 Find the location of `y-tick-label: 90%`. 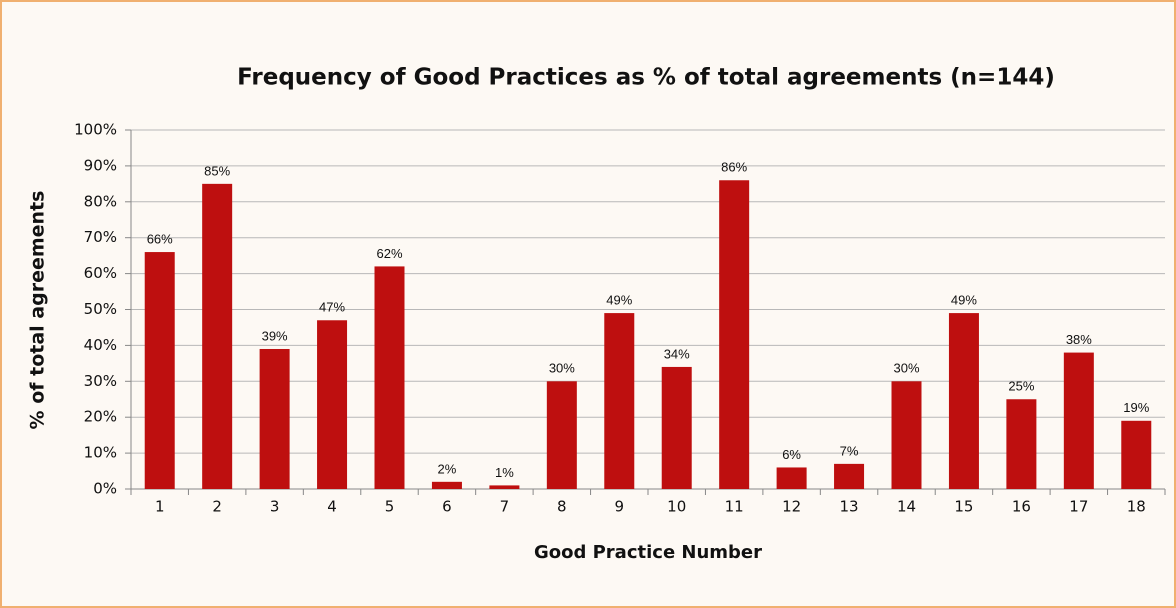

y-tick-label: 90% is located at coordinates (100, 165).